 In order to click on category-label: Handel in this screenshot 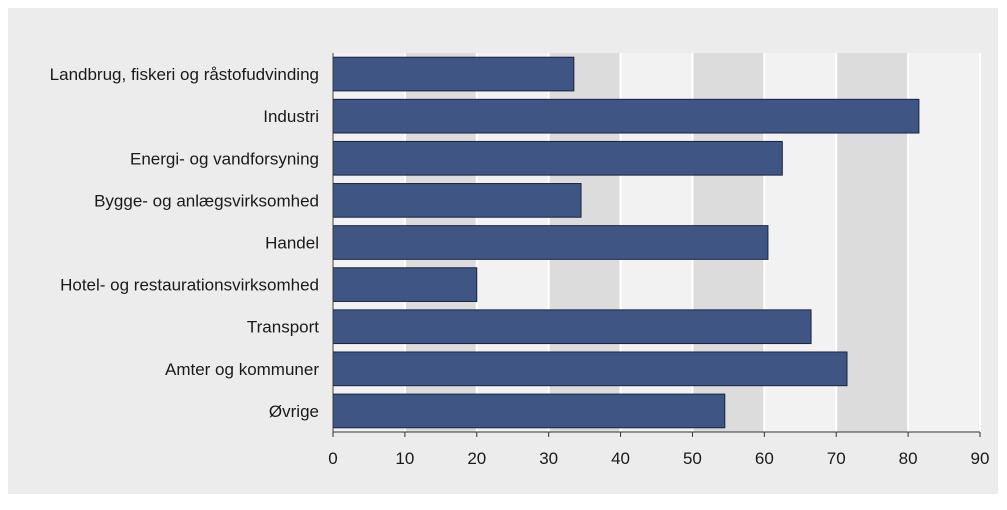, I will do `click(292, 243)`.